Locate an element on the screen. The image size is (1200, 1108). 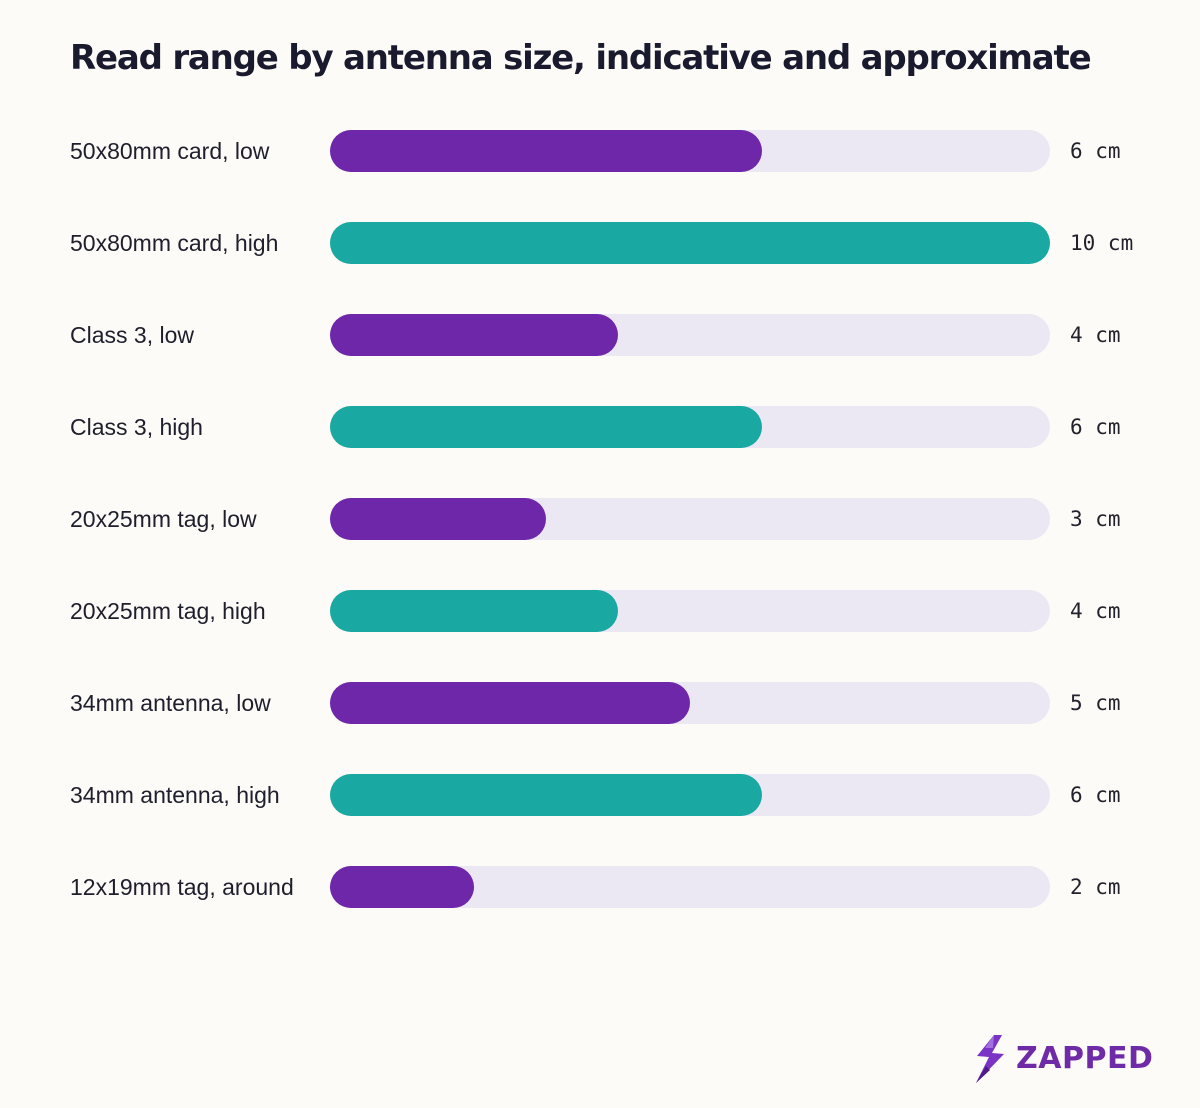
category-label: Class 3, low is located at coordinates (132, 335).